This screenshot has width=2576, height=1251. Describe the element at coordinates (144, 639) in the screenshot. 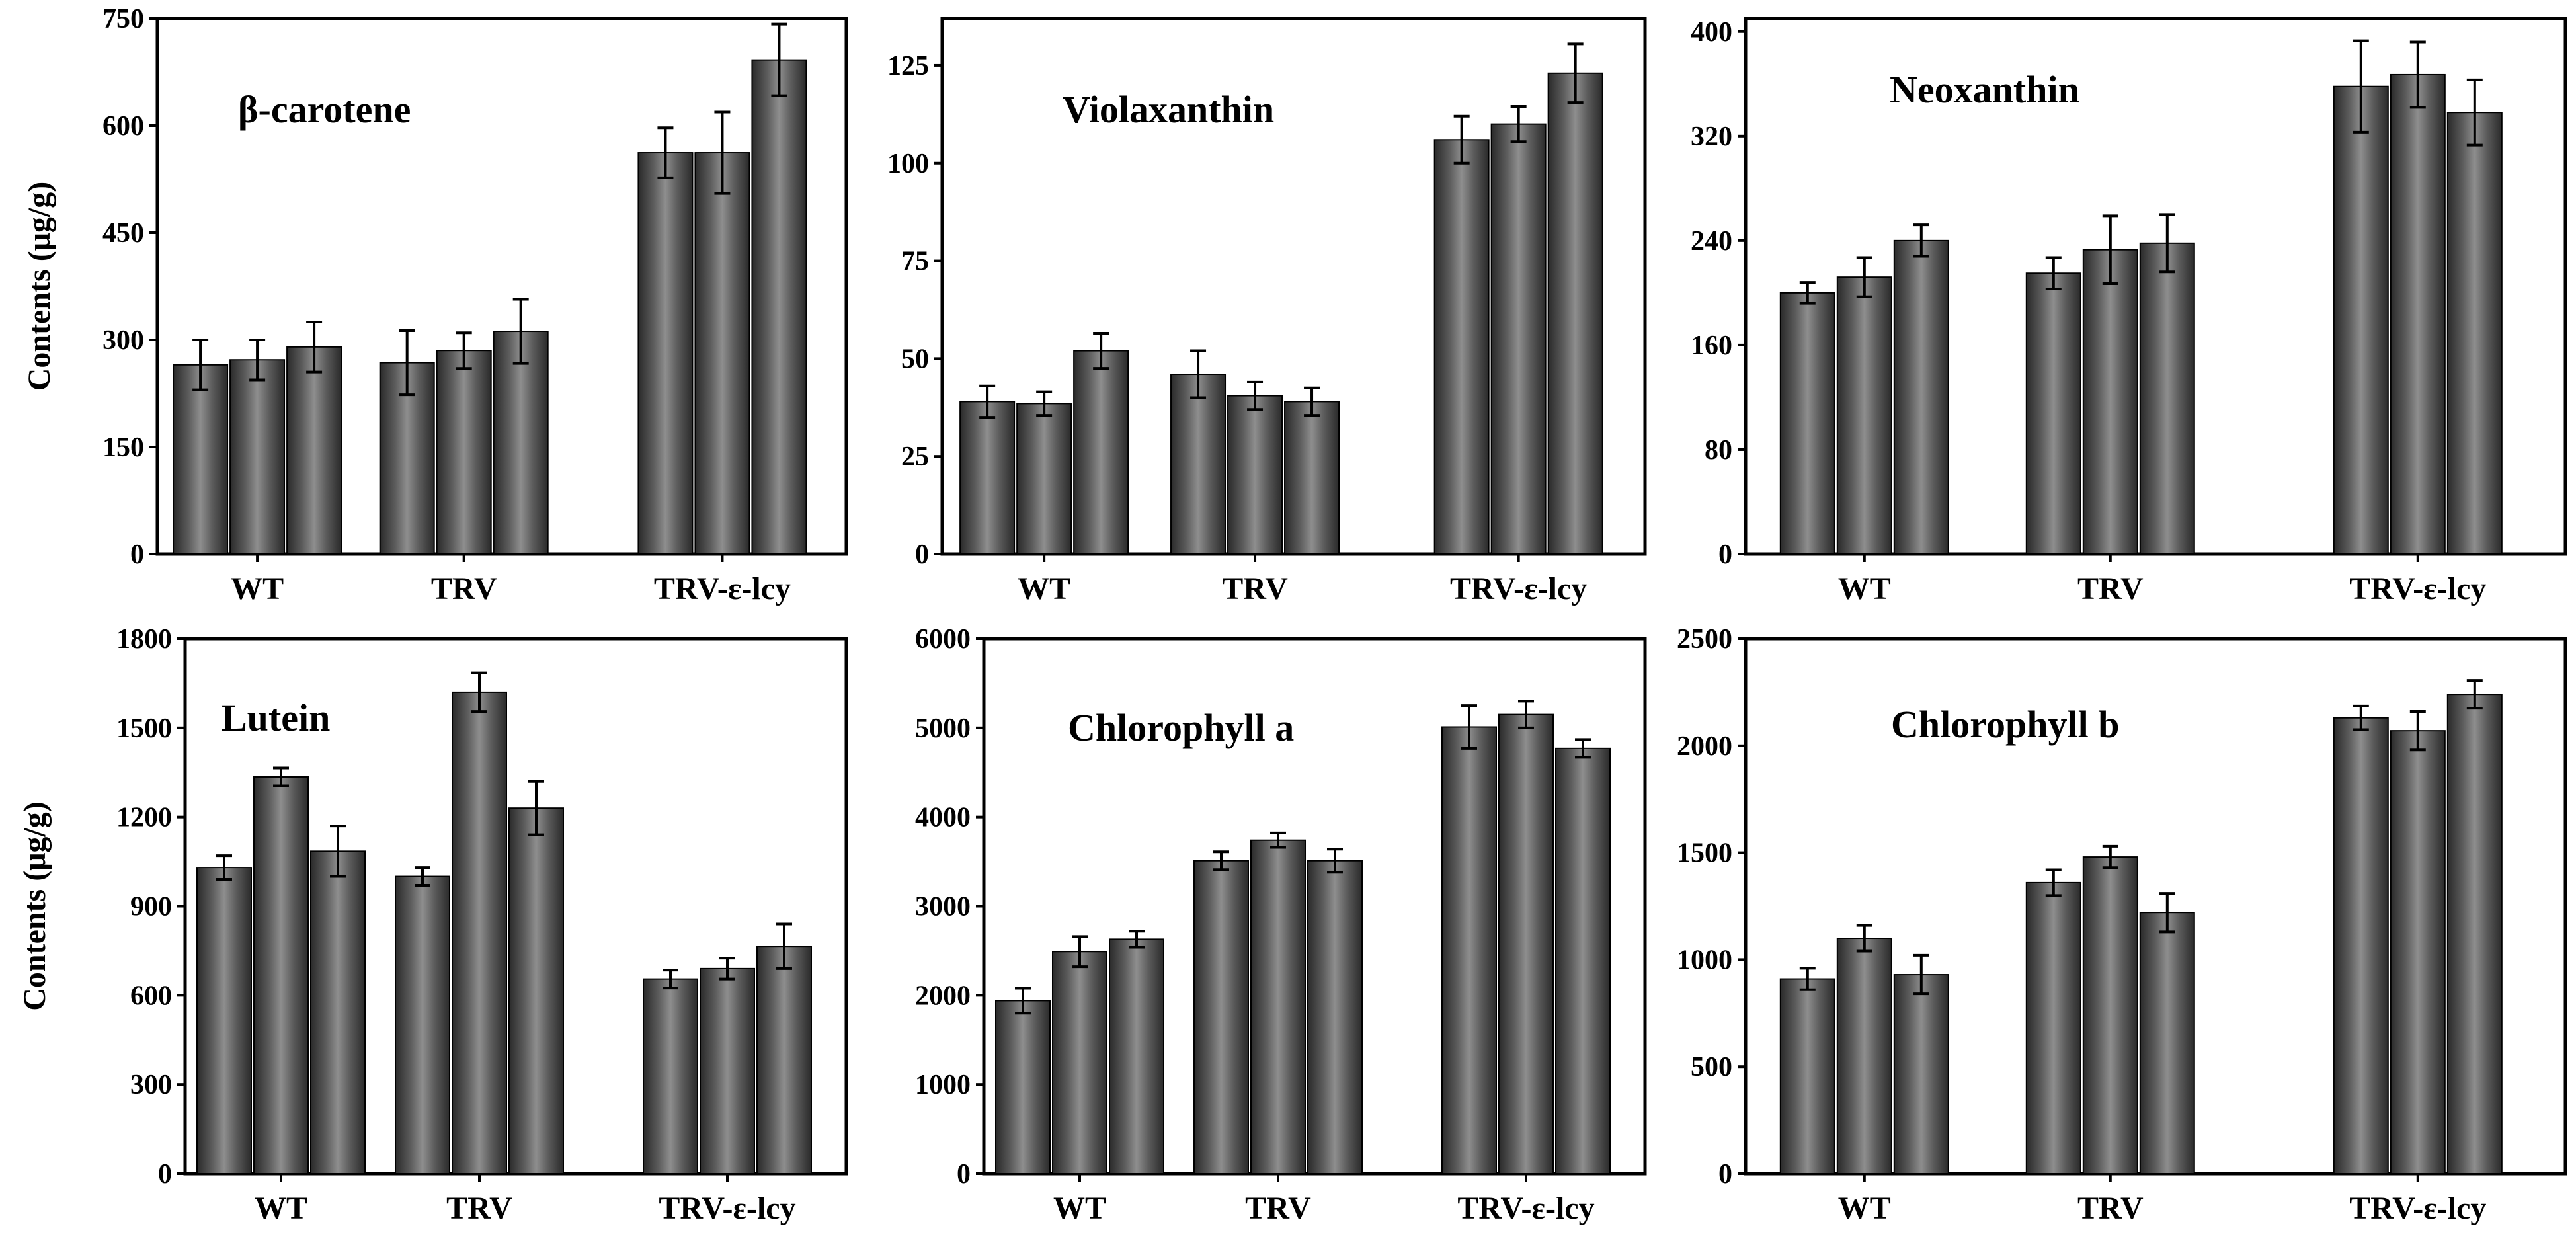

I see `y-tick-label: 1800` at that location.